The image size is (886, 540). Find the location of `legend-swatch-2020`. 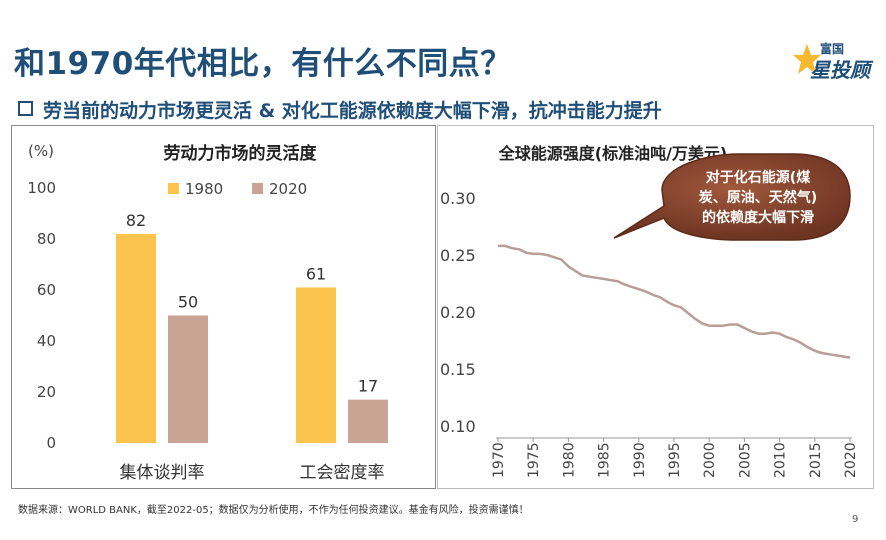

legend-swatch-2020 is located at coordinates (257, 188).